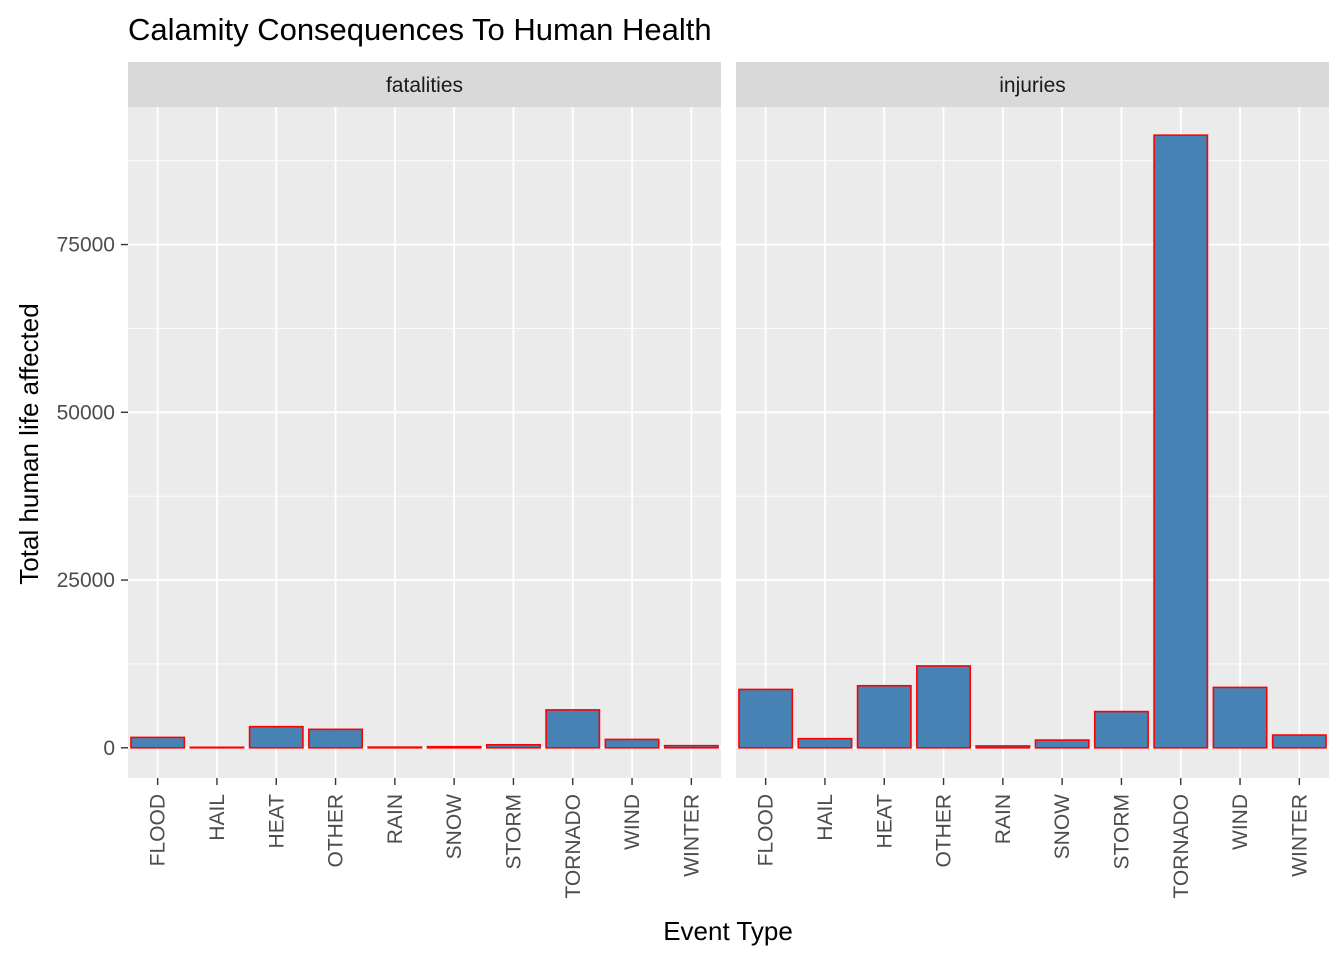 This screenshot has width=1344, height=960. What do you see at coordinates (158, 742) in the screenshot?
I see `bar-fatalities-flood` at bounding box center [158, 742].